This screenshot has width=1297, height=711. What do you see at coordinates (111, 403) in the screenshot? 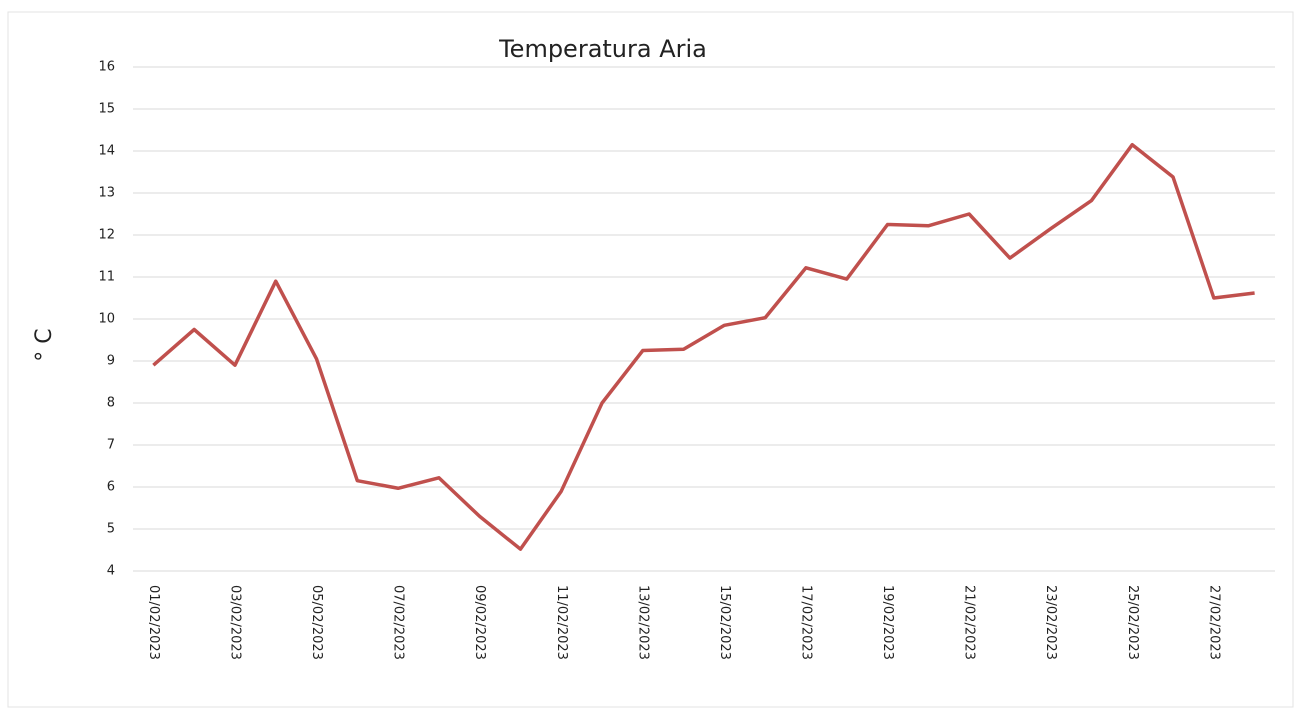
I see `y-tick-label: 8` at bounding box center [111, 403].